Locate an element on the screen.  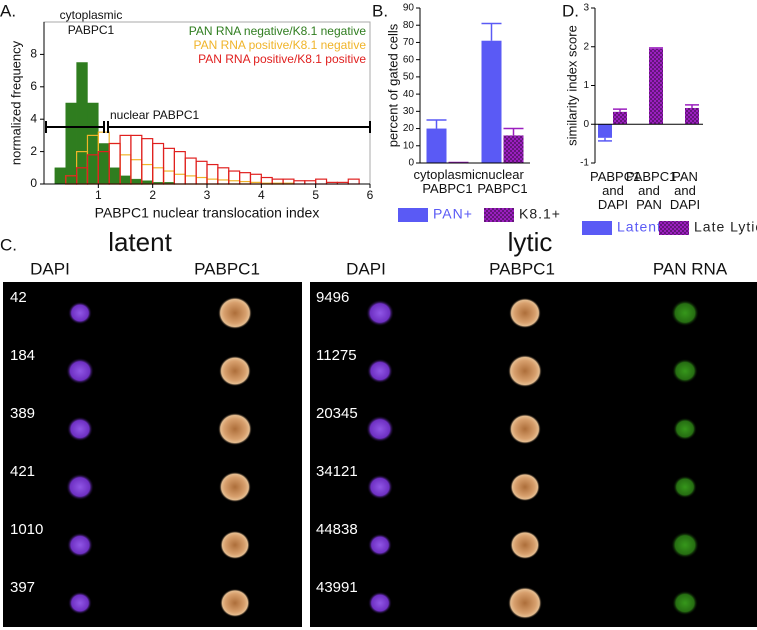
y-tick-label: 8 is located at coordinates (33, 54).